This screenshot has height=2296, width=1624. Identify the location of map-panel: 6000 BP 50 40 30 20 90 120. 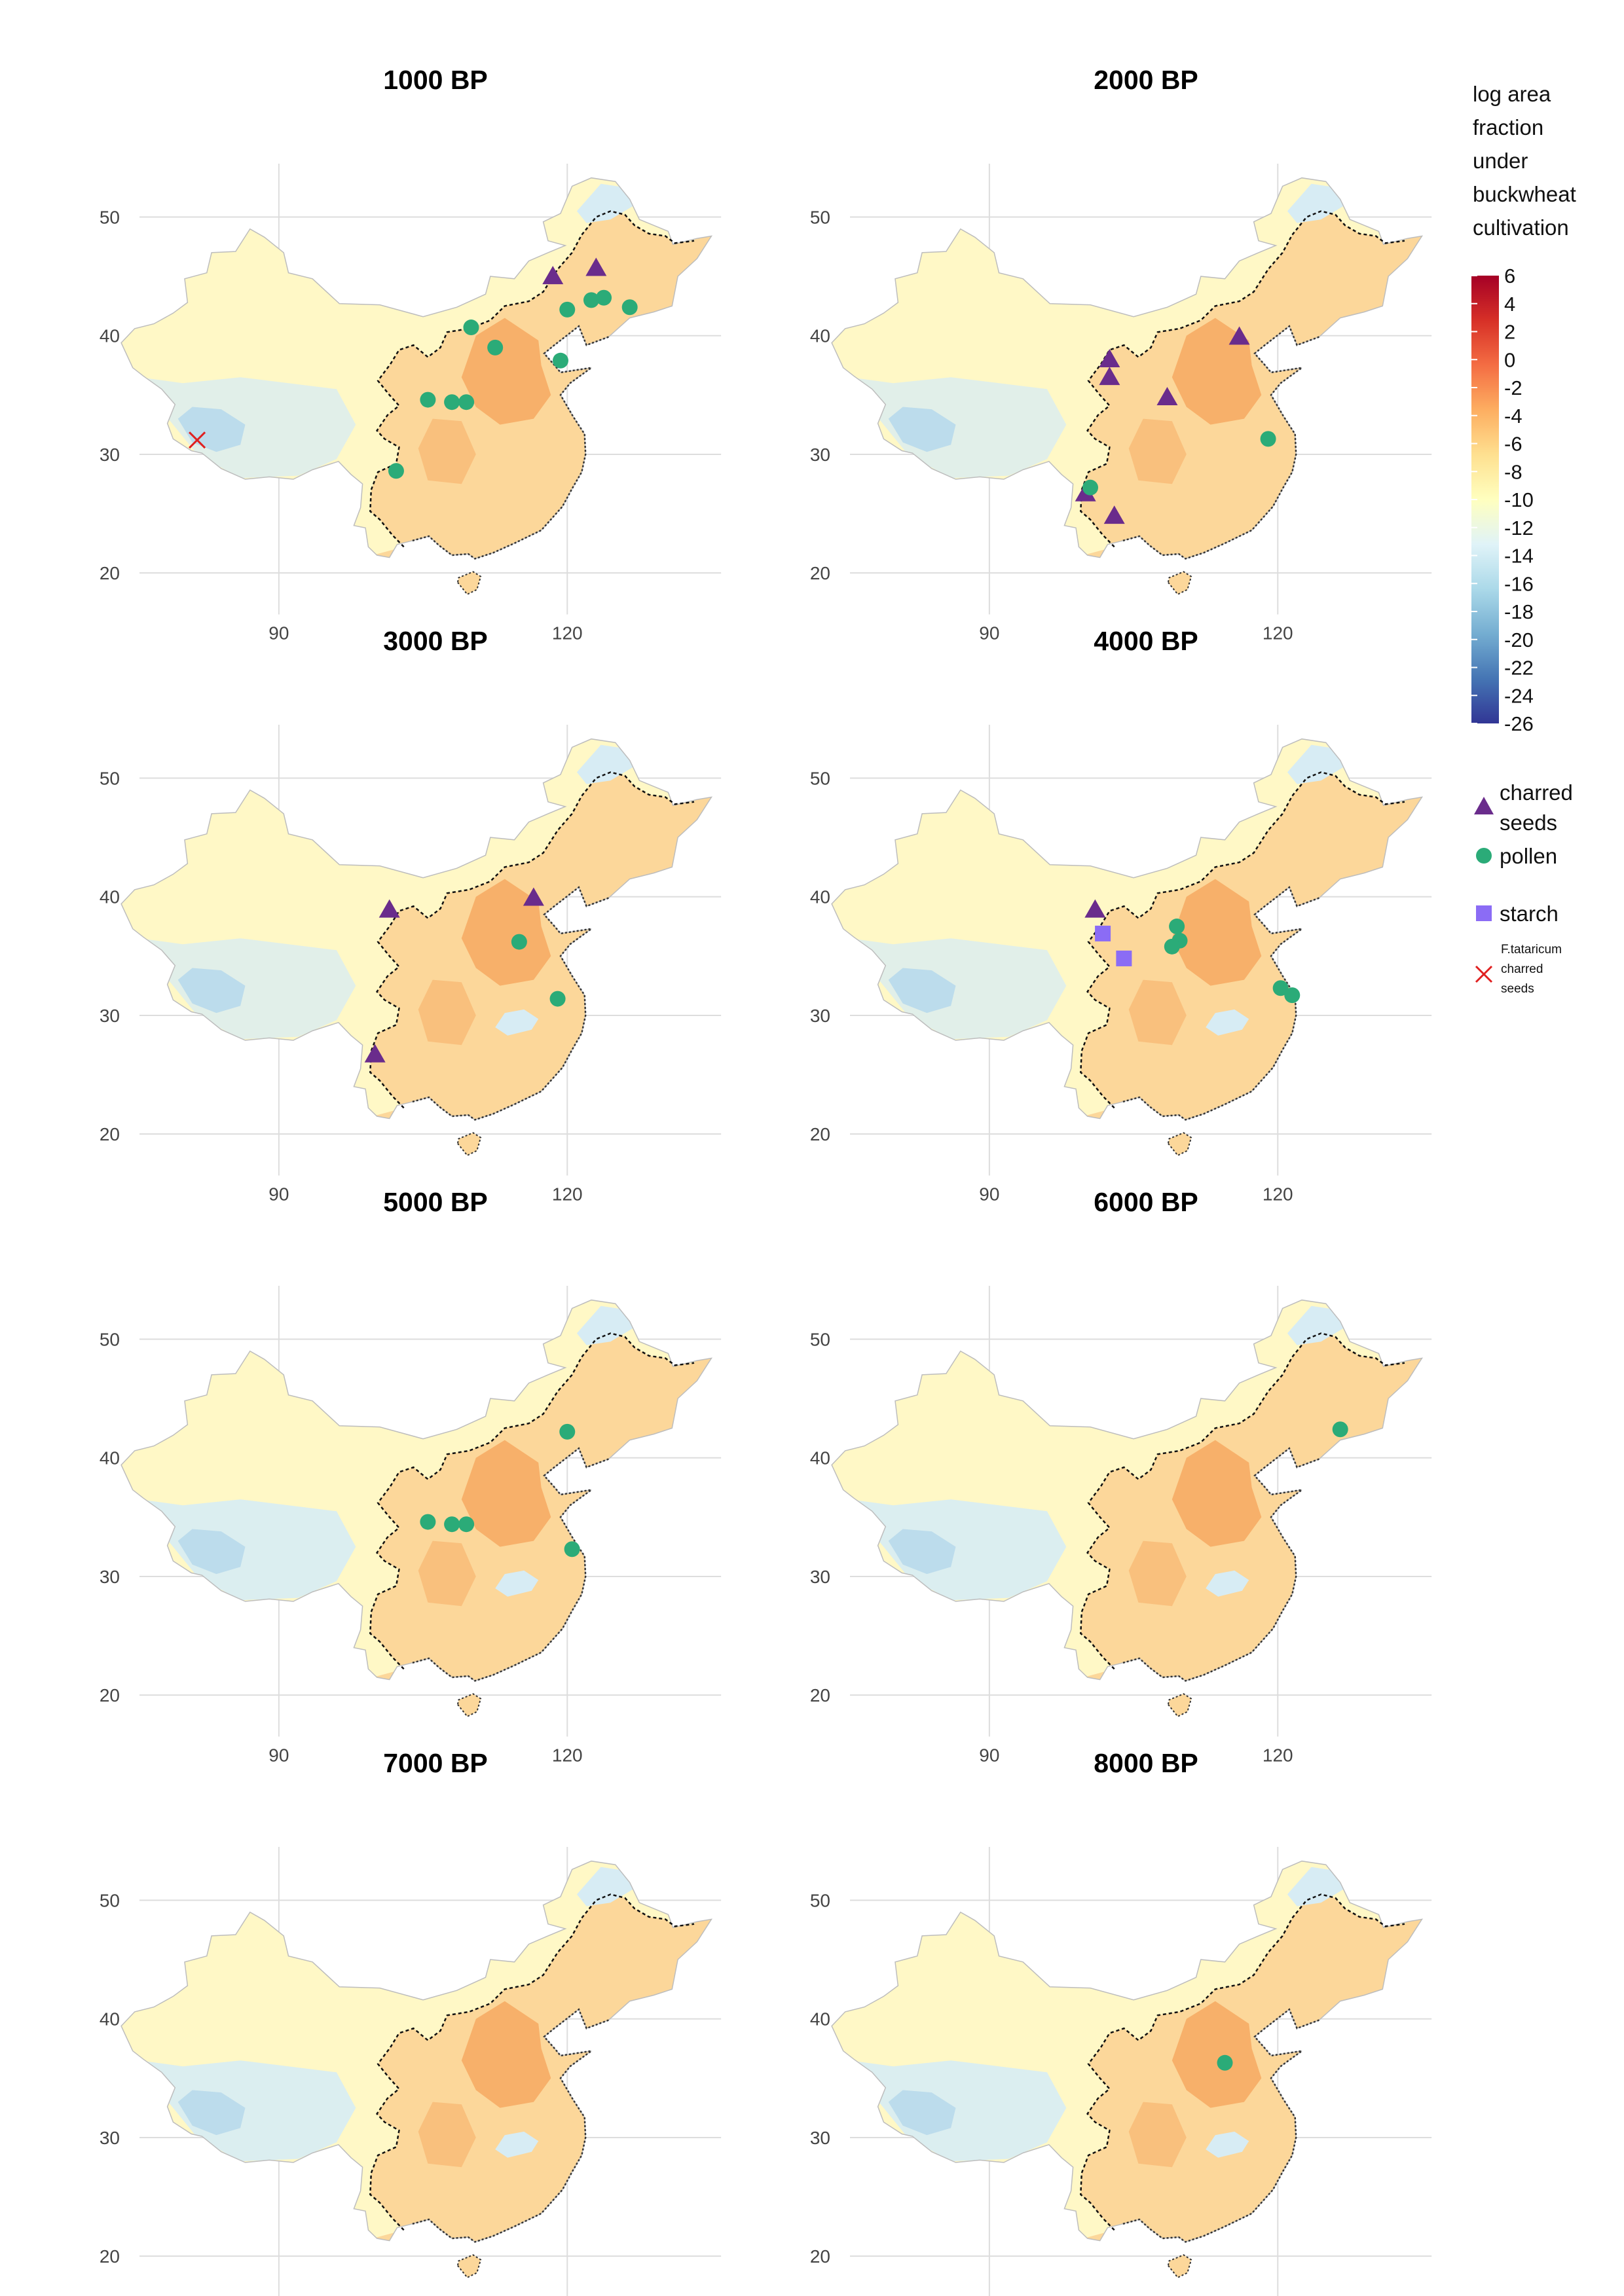
(1121, 1476).